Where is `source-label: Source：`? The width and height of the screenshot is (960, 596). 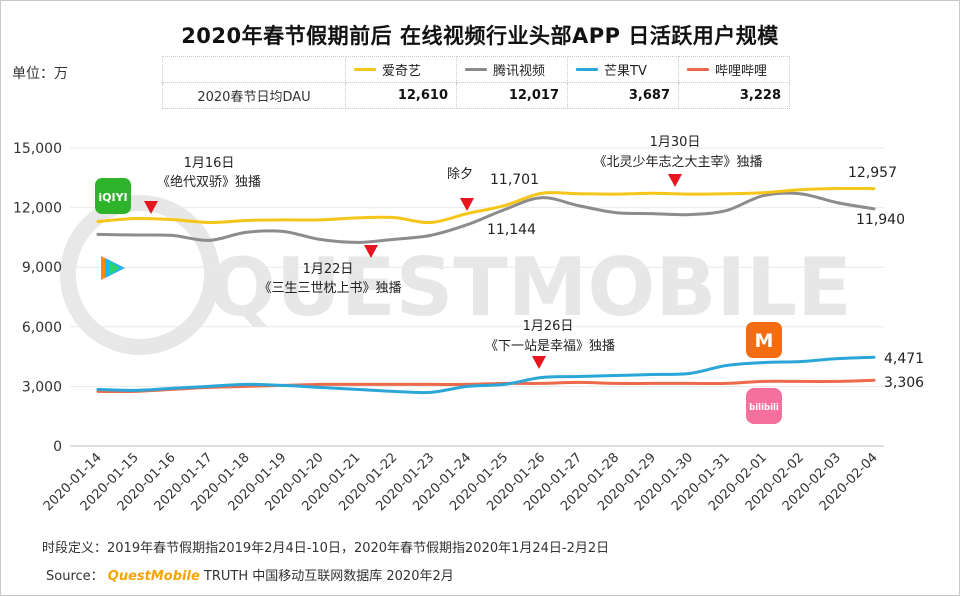
source-label: Source： is located at coordinates (75, 576).